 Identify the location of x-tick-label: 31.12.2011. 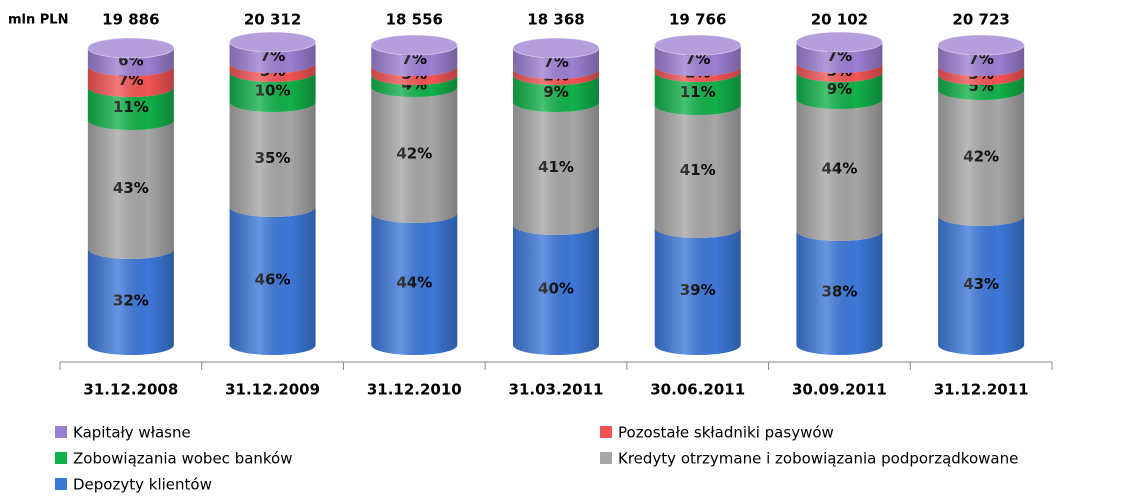
(981, 390).